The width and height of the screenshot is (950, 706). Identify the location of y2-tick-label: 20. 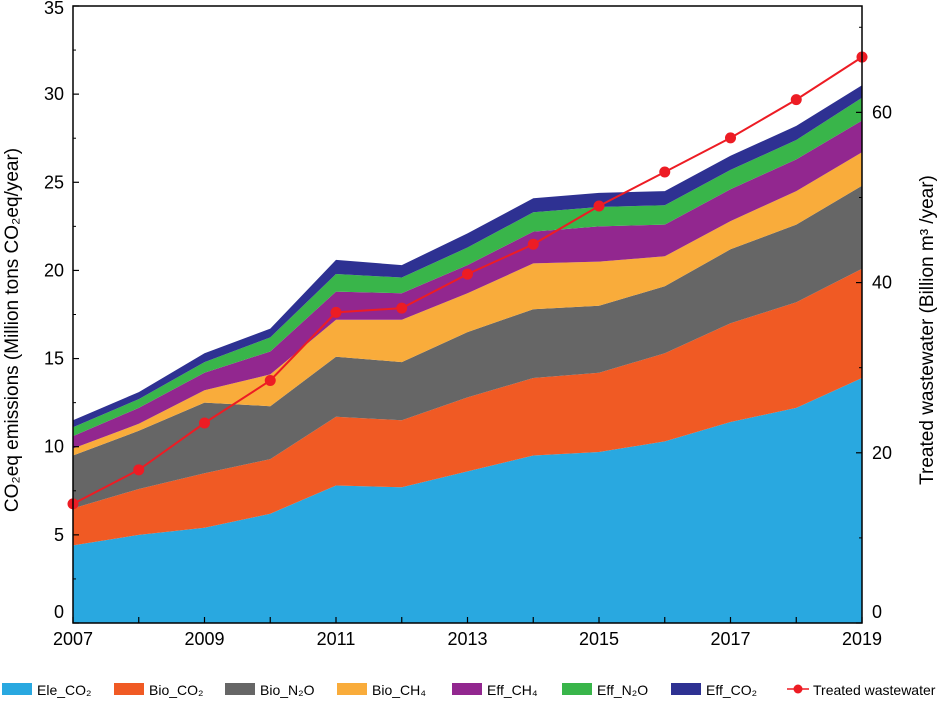
(882, 453).